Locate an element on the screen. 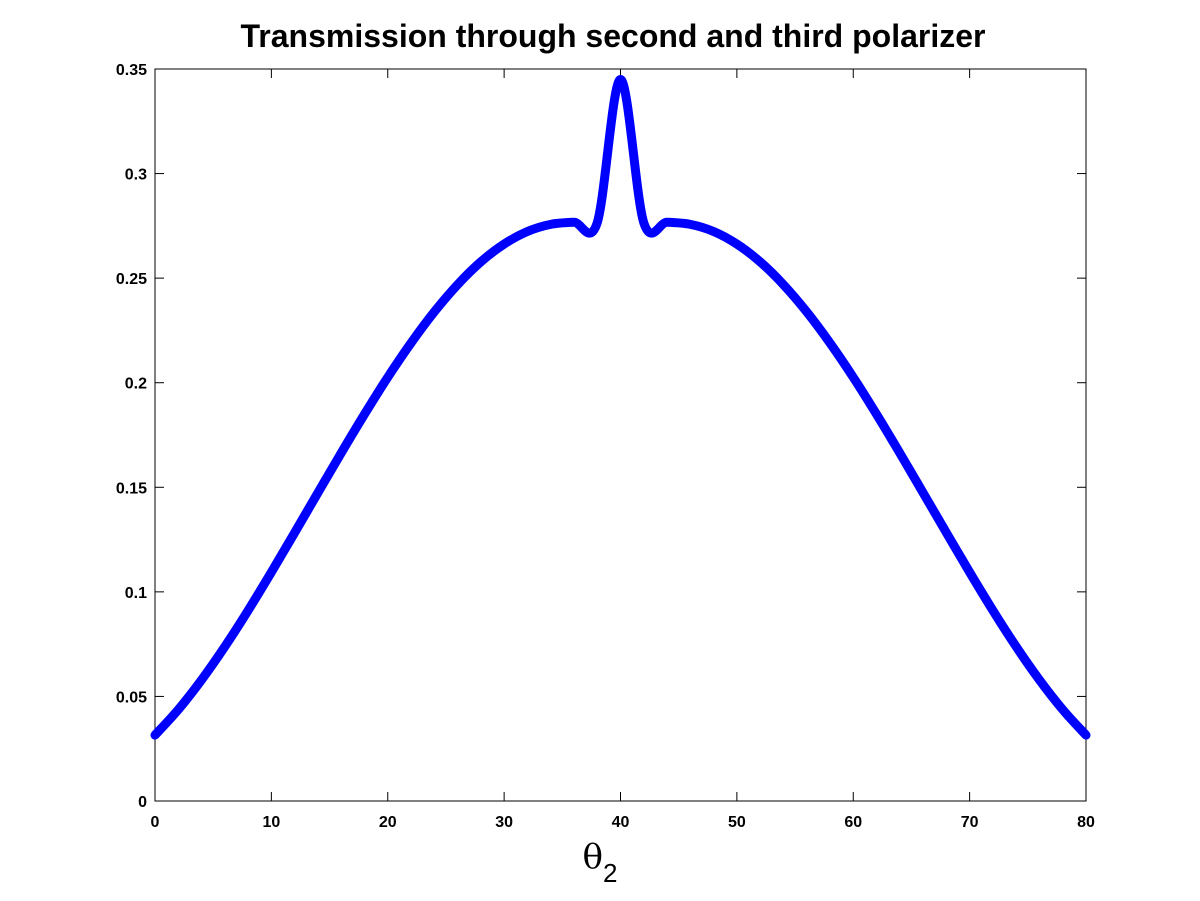 The width and height of the screenshot is (1200, 901). x-tick-label: 20 is located at coordinates (388, 822).